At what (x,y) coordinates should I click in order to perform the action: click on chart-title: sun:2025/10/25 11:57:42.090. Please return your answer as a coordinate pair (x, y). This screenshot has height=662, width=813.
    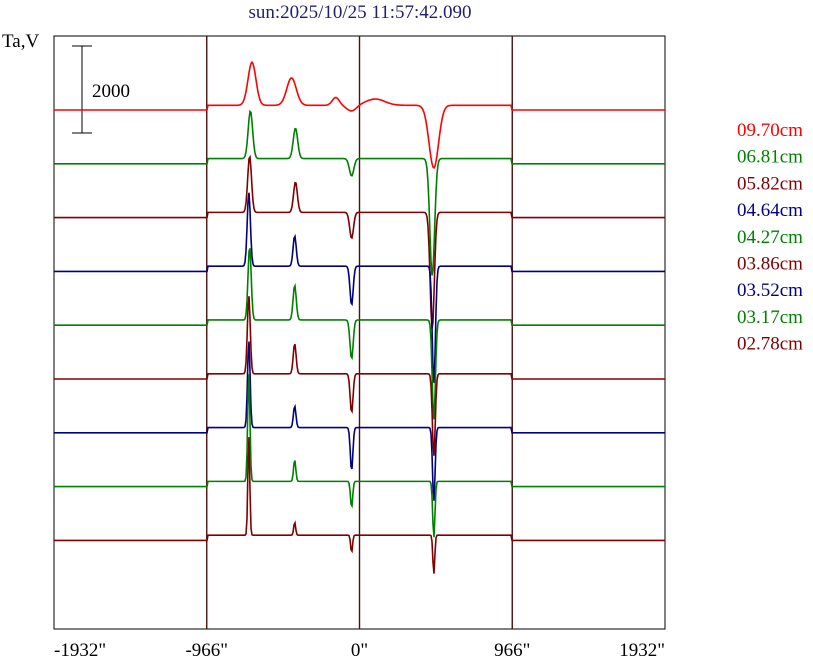
    Looking at the image, I should click on (360, 12).